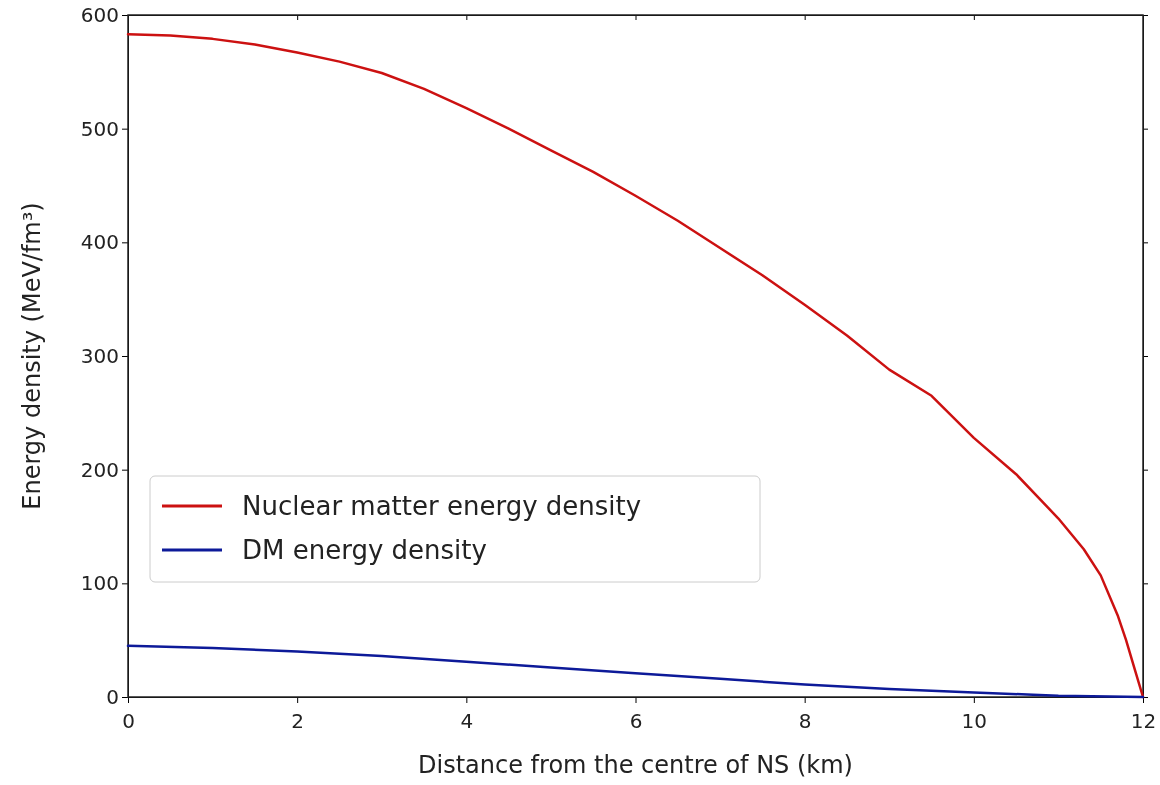 Image resolution: width=1160 pixels, height=785 pixels. What do you see at coordinates (974, 721) in the screenshot?
I see `x-tick-label: 10` at bounding box center [974, 721].